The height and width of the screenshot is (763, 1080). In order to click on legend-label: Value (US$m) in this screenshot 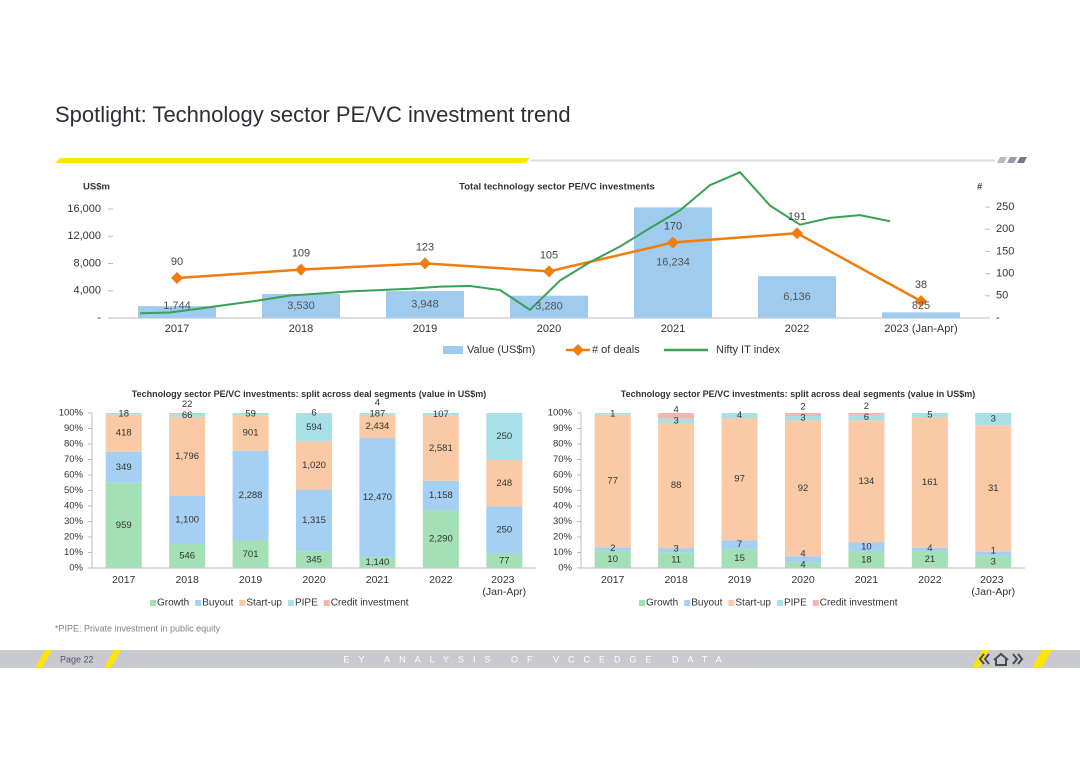, I will do `click(501, 350)`.